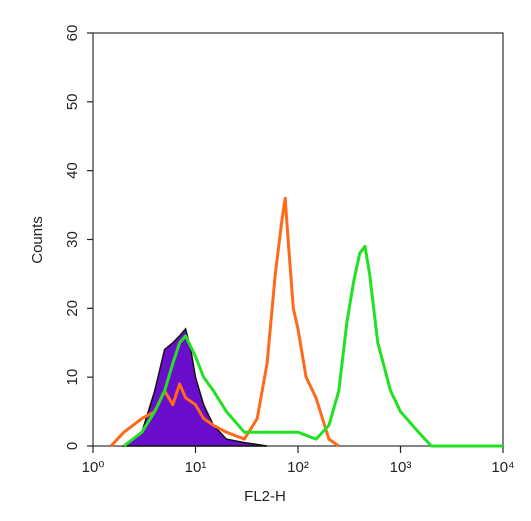  Describe the element at coordinates (502, 467) in the screenshot. I see `x-tick-label: 10⁴` at that location.